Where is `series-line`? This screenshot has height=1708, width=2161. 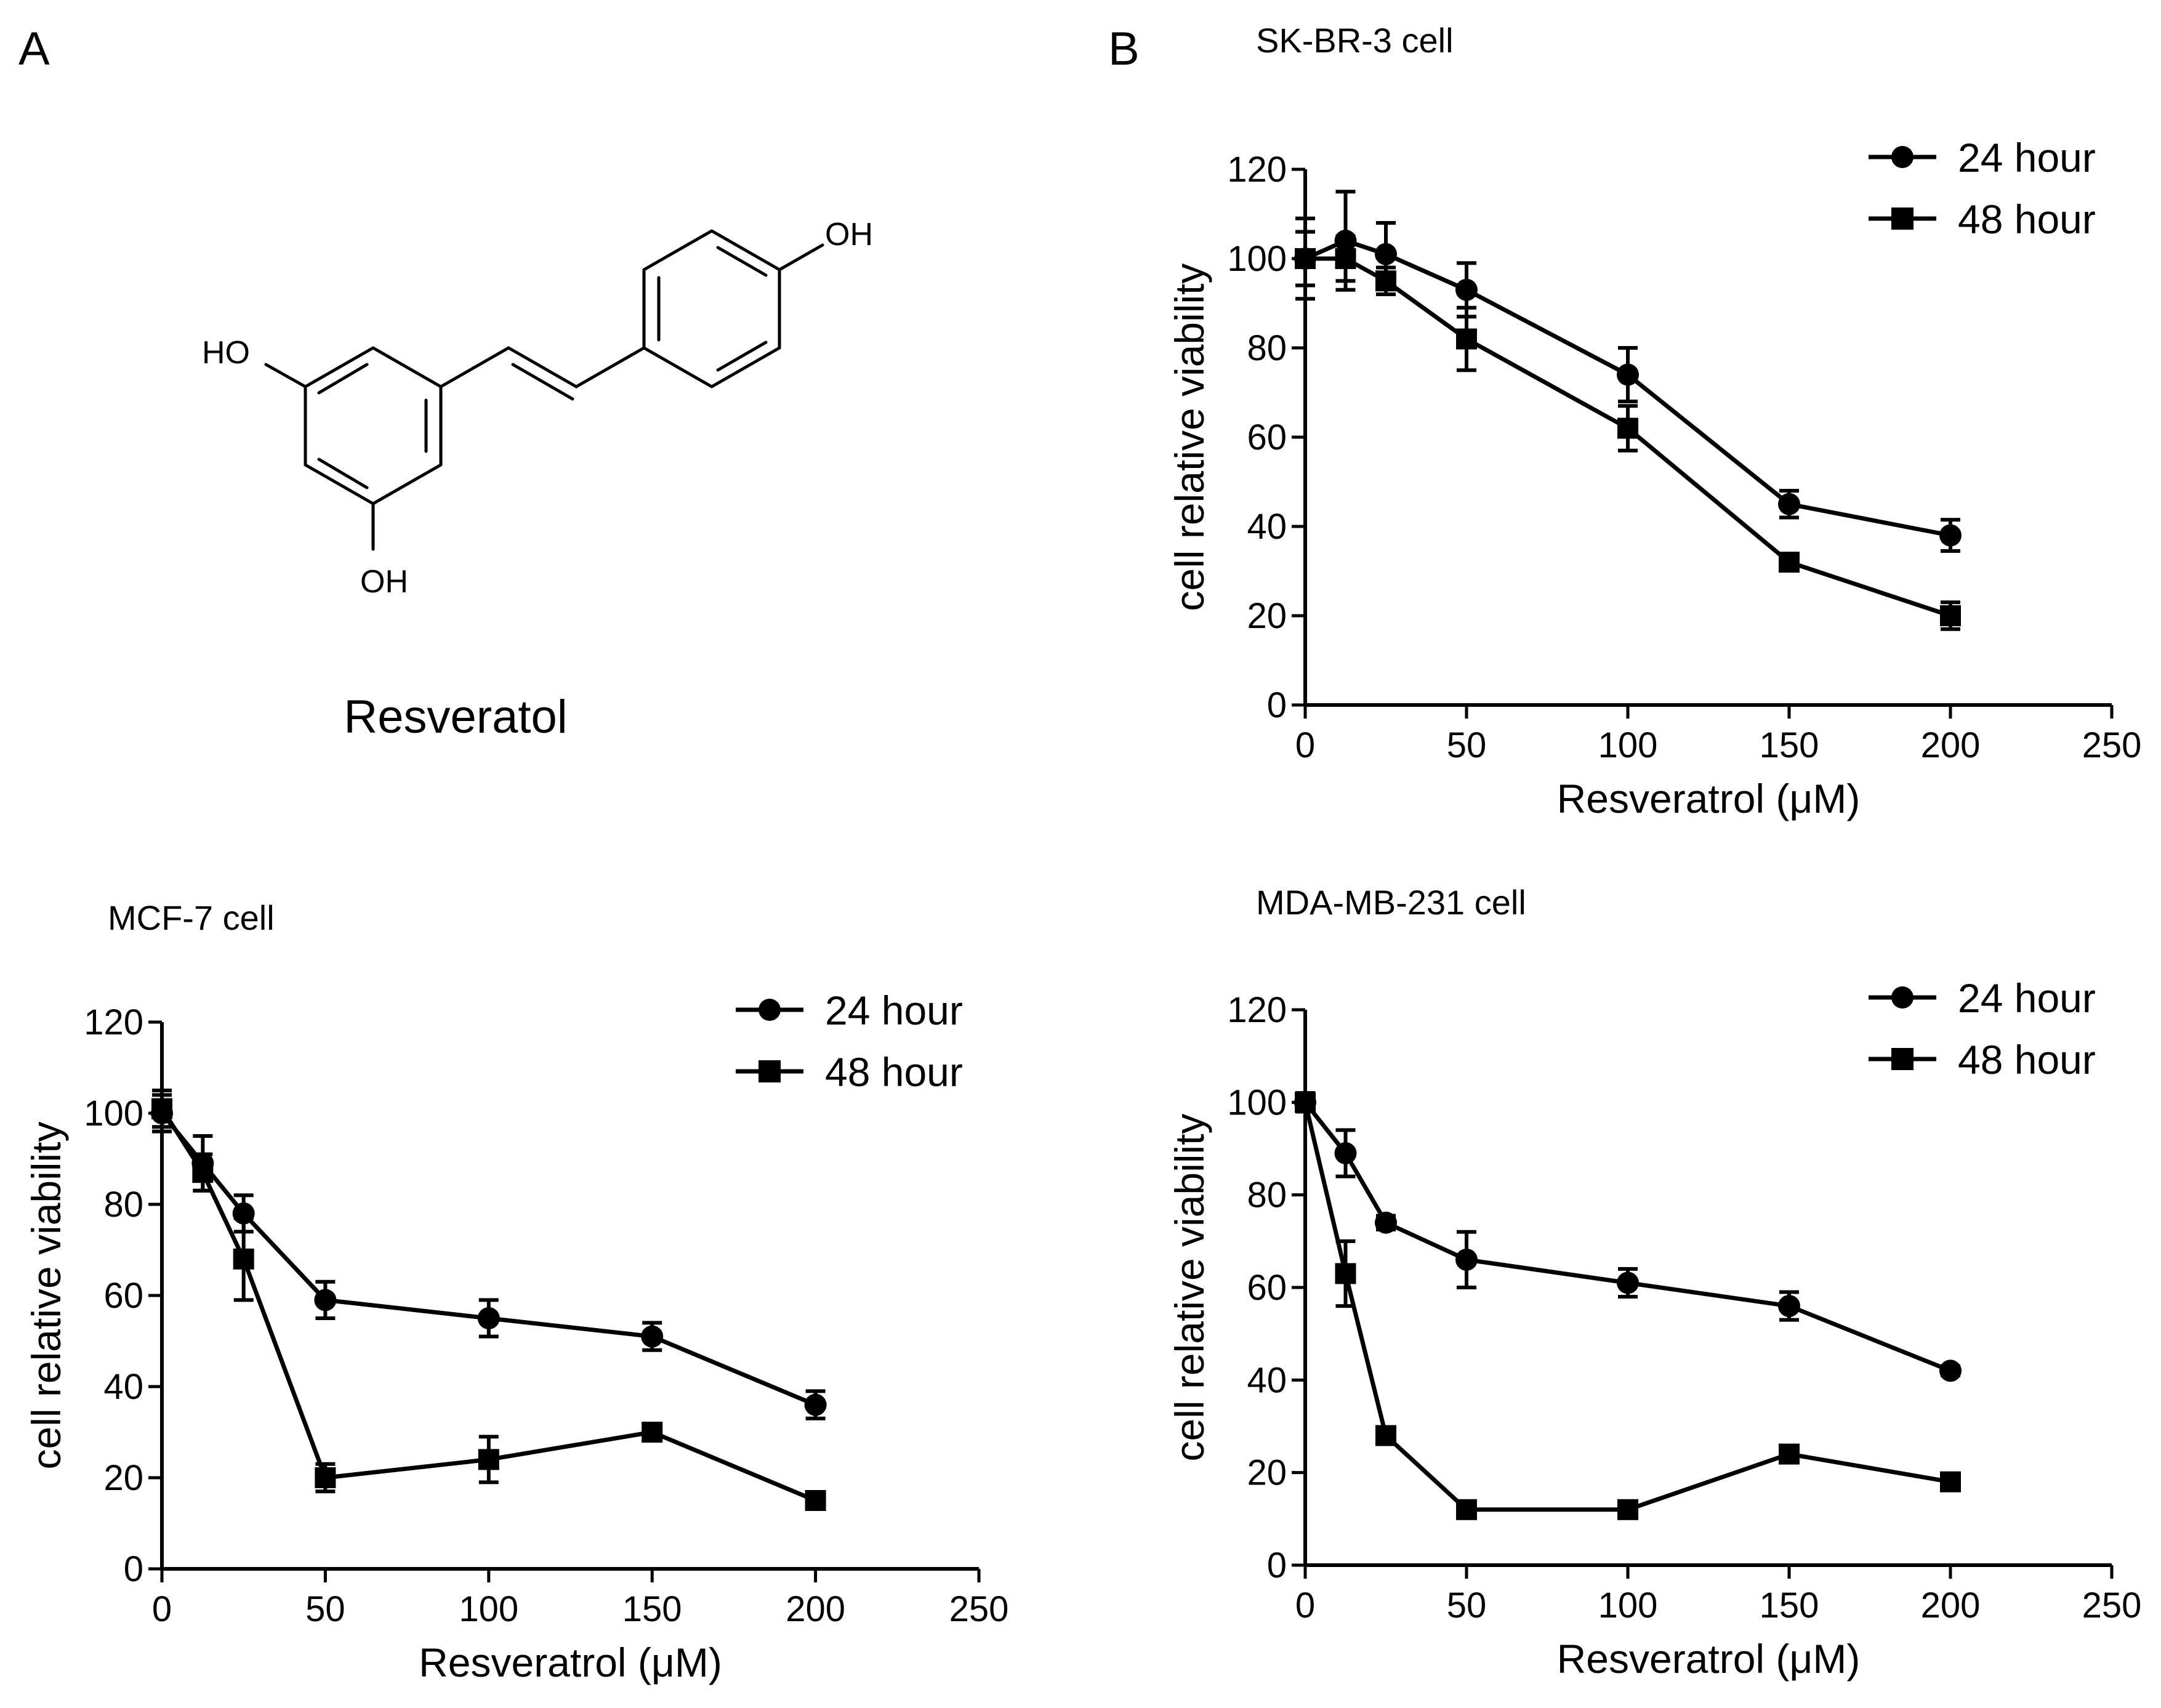
series-line is located at coordinates (1627, 1237).